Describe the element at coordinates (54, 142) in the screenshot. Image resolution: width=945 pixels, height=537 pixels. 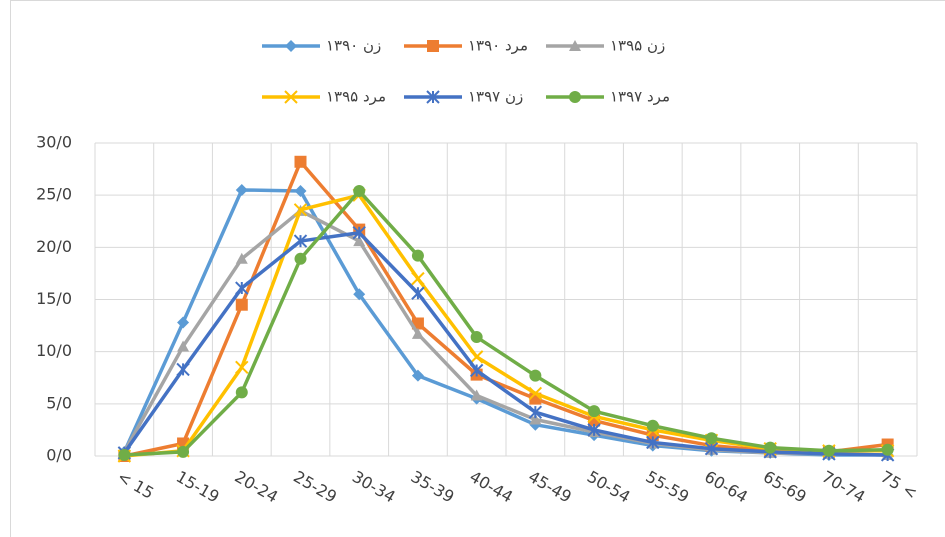
I see `y-tick-label: 30/0` at that location.